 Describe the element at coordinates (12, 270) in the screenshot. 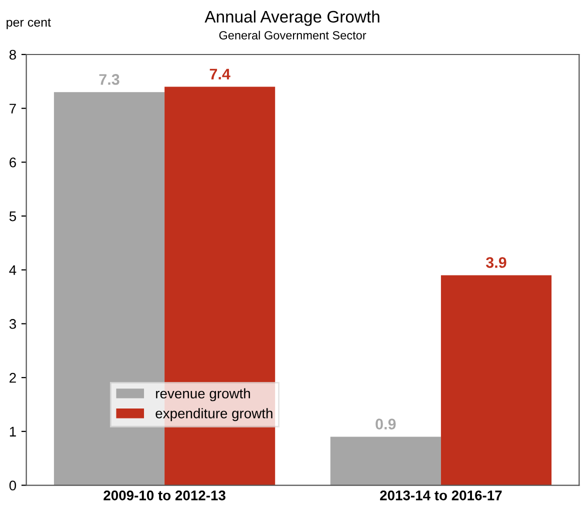

I see `y-tick-label: 4` at that location.